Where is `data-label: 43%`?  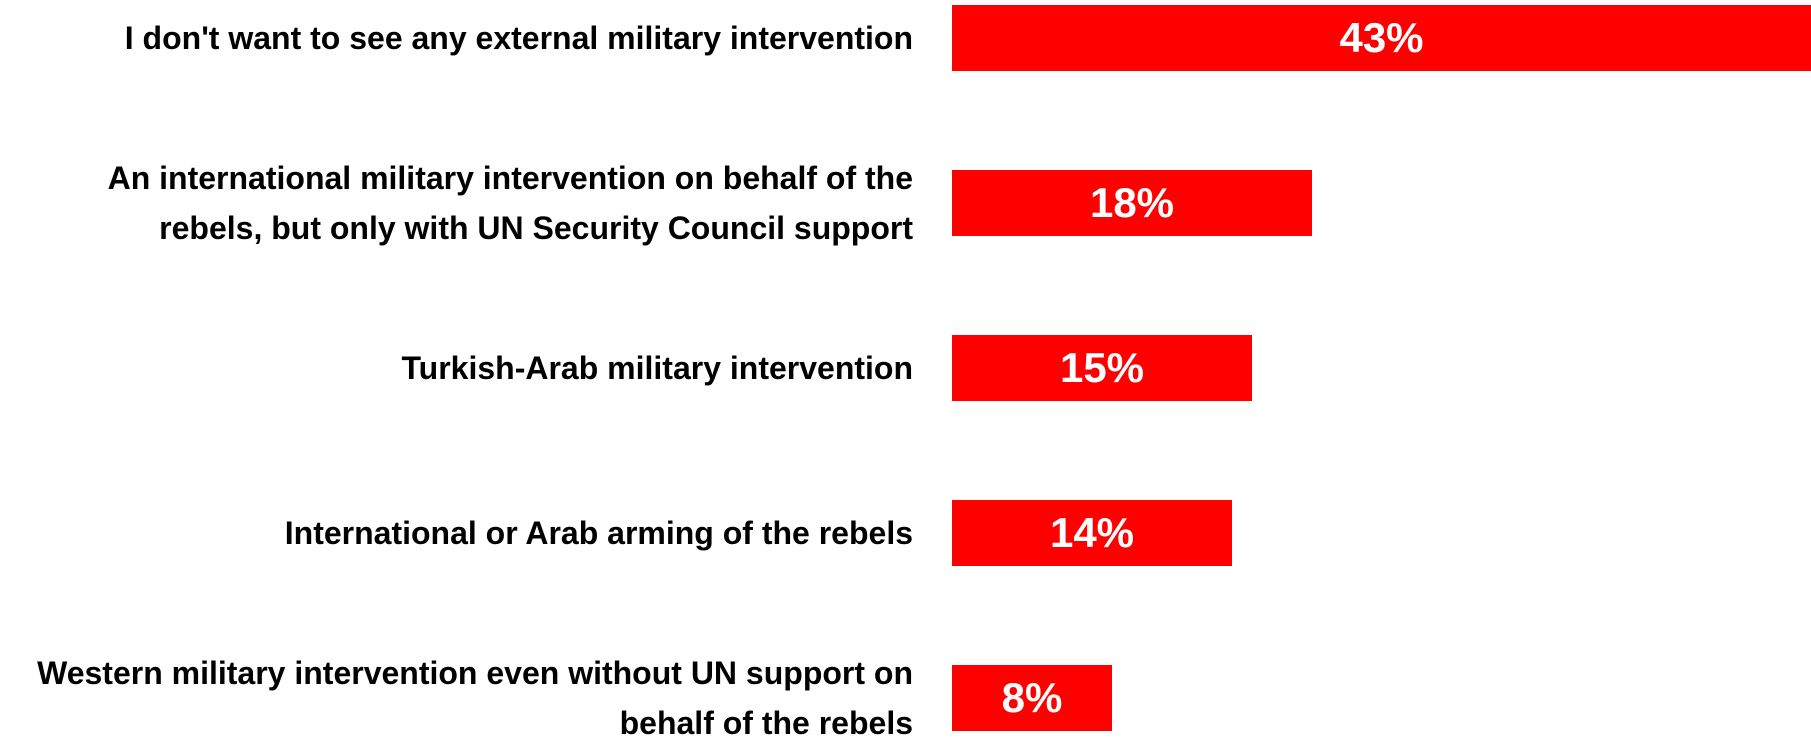
data-label: 43% is located at coordinates (1381, 37).